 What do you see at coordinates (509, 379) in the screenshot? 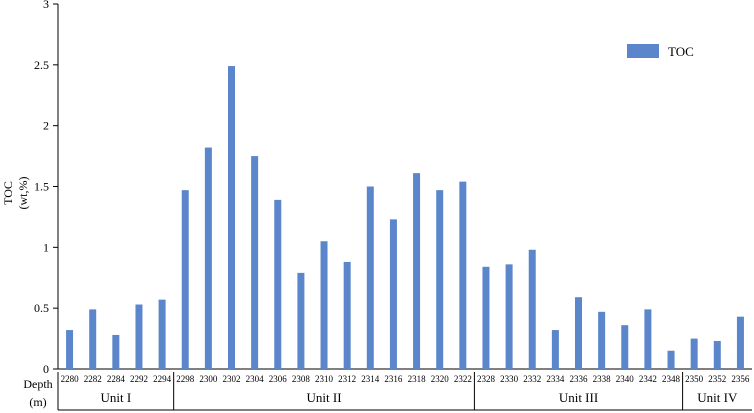
I see `depth-label: 2330` at bounding box center [509, 379].